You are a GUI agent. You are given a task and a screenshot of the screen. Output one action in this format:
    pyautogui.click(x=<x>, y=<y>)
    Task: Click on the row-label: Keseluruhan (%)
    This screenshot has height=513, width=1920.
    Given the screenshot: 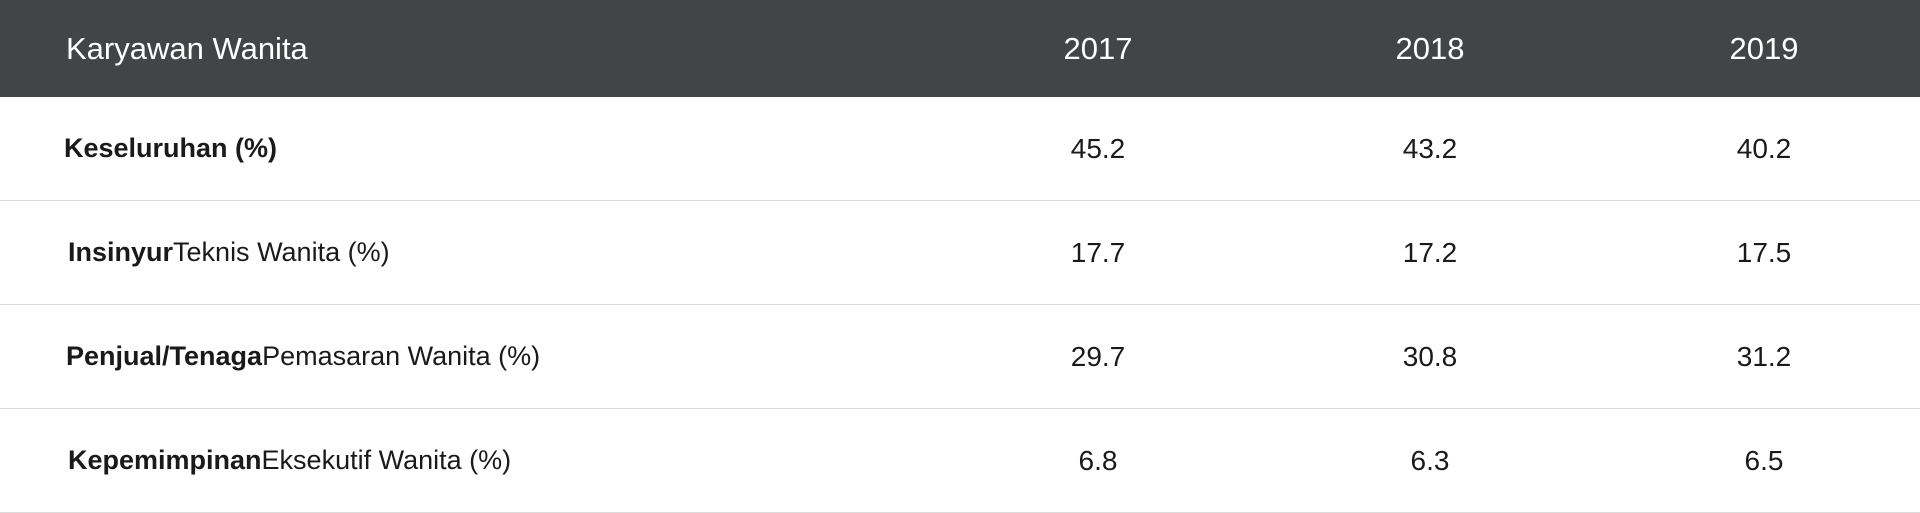 What is the action you would take?
    pyautogui.click(x=170, y=148)
    